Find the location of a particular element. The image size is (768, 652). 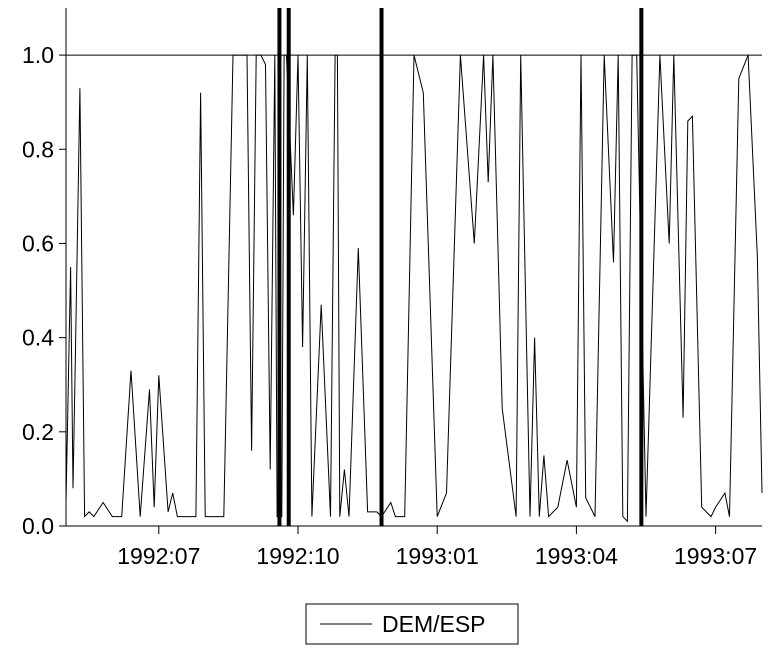

legend-box is located at coordinates (412, 624).